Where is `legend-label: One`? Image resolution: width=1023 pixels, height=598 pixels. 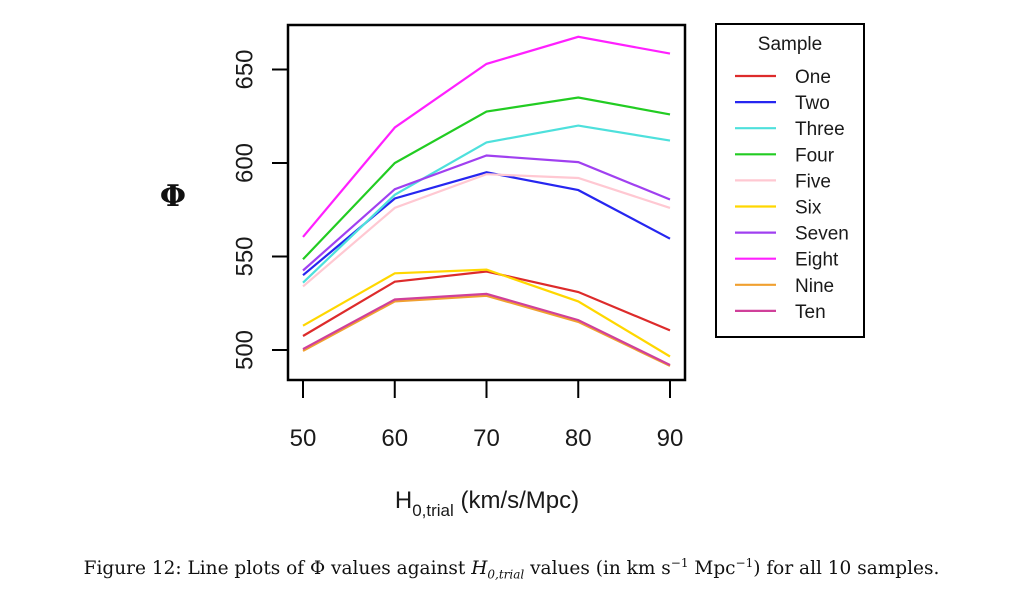
legend-label: One is located at coordinates (813, 77).